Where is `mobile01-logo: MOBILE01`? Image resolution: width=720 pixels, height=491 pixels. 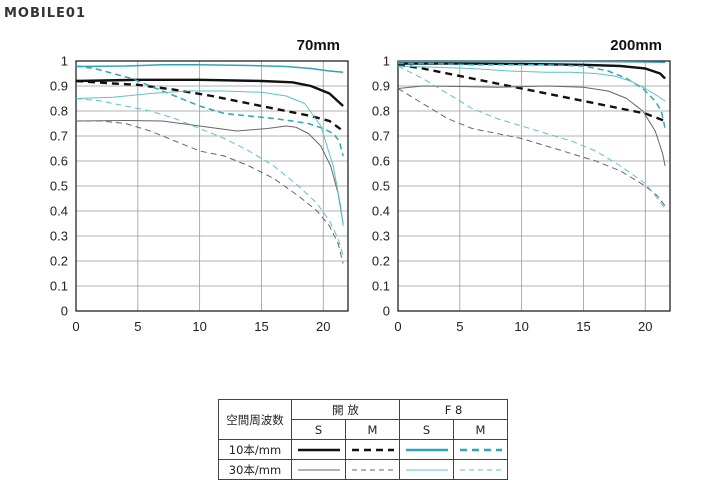 mobile01-logo: MOBILE01 is located at coordinates (45, 13).